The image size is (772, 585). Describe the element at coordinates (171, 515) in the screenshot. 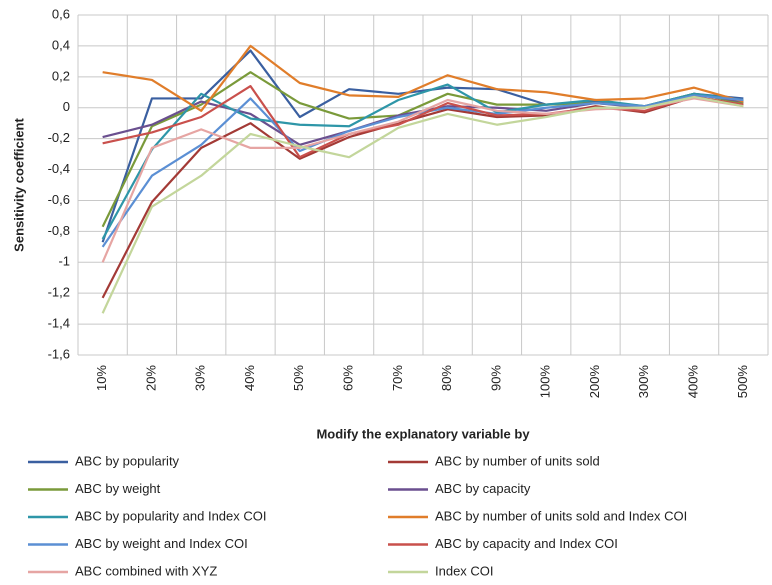

I see `legend-label: ABC by popularity and Index COI` at that location.